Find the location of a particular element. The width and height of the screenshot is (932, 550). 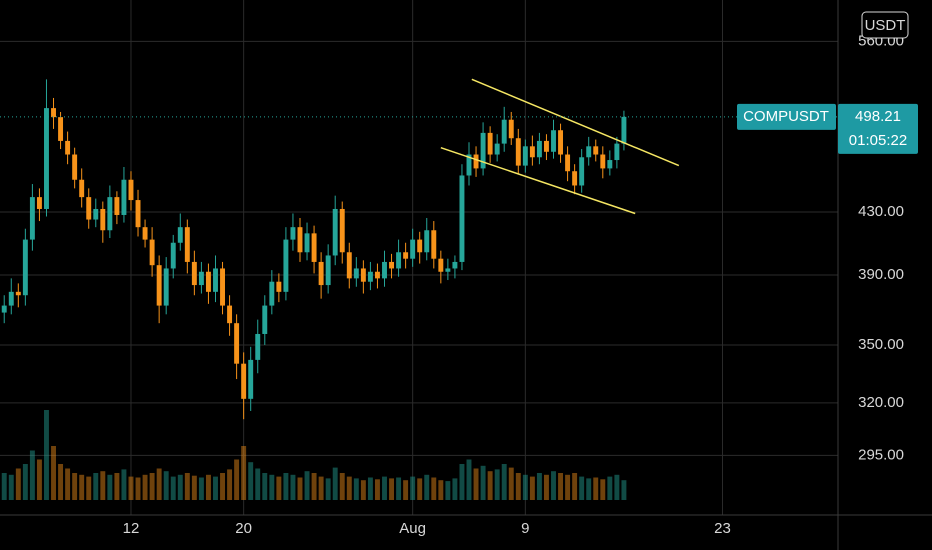

x-tick-label: 9 is located at coordinates (525, 528).